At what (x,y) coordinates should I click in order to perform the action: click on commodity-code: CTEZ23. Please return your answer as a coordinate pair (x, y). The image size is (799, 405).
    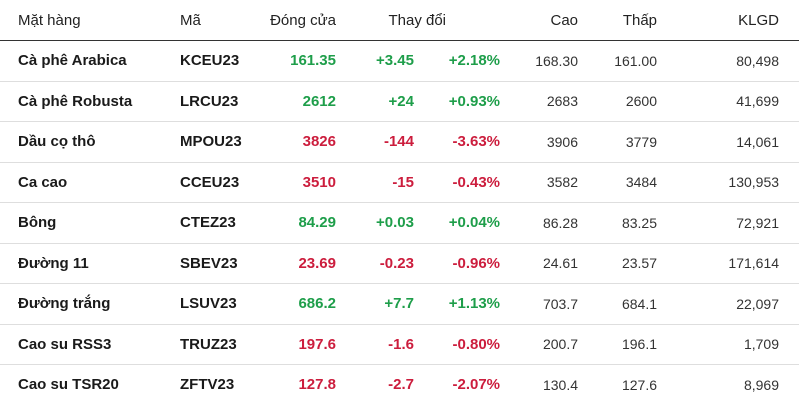
    Looking at the image, I should click on (221, 223).